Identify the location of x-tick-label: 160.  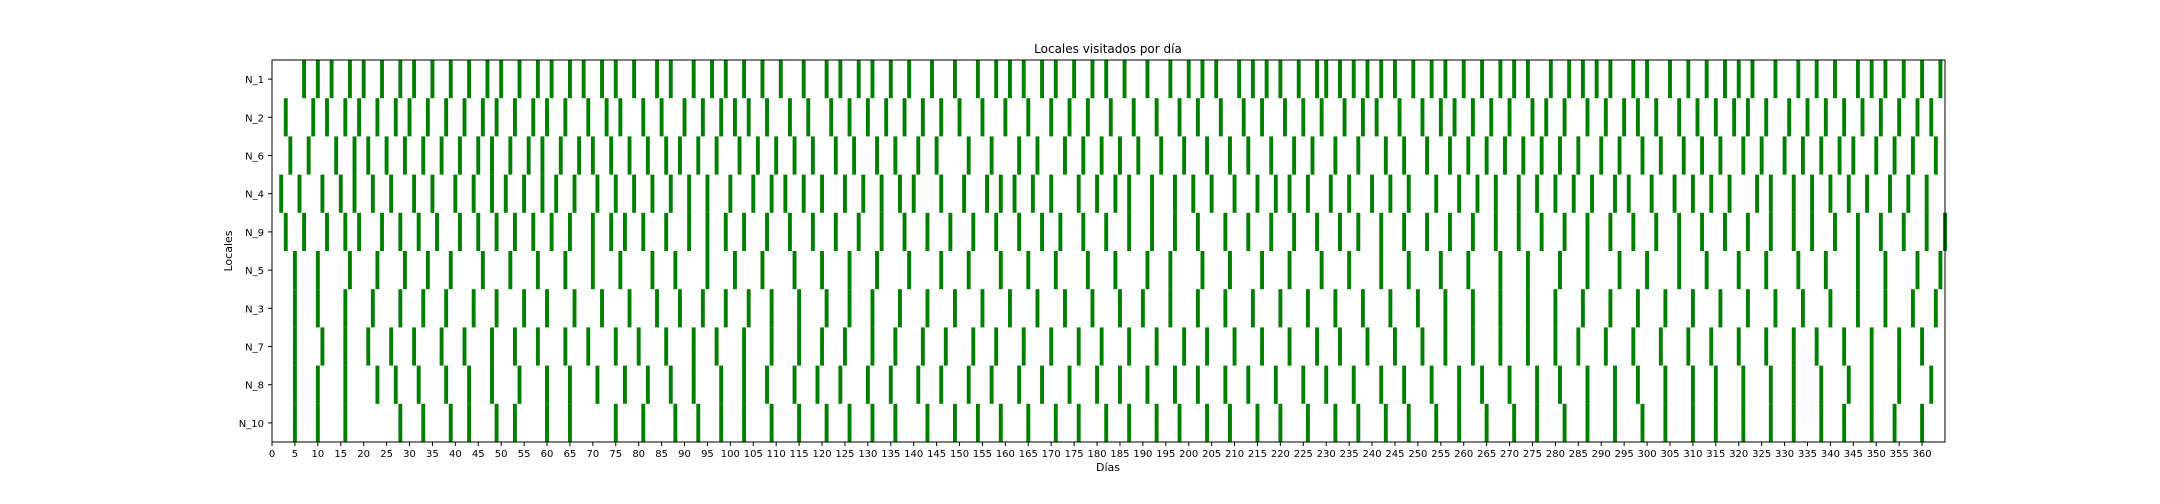
(1005, 454).